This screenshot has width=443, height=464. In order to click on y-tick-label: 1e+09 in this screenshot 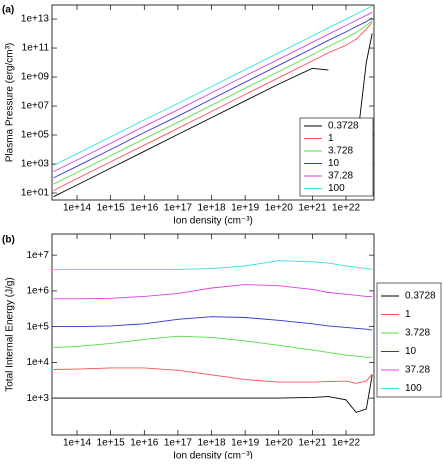, I will do `click(35, 77)`.